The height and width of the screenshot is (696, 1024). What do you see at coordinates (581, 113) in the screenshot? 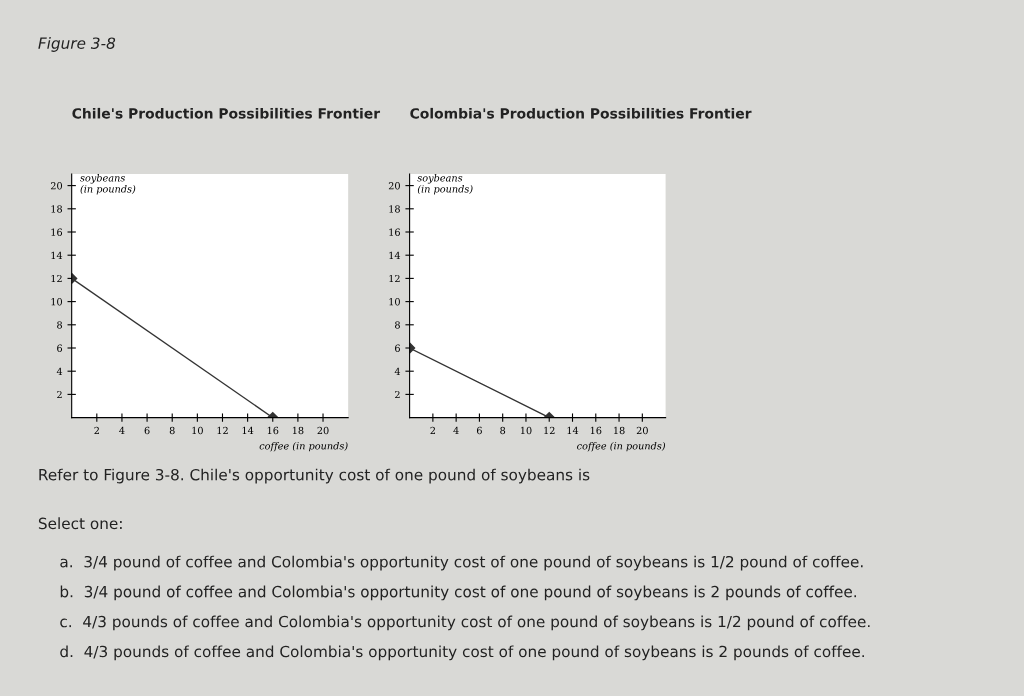
I see `chart-title: Colombia's Production Possibilities Frontier` at bounding box center [581, 113].